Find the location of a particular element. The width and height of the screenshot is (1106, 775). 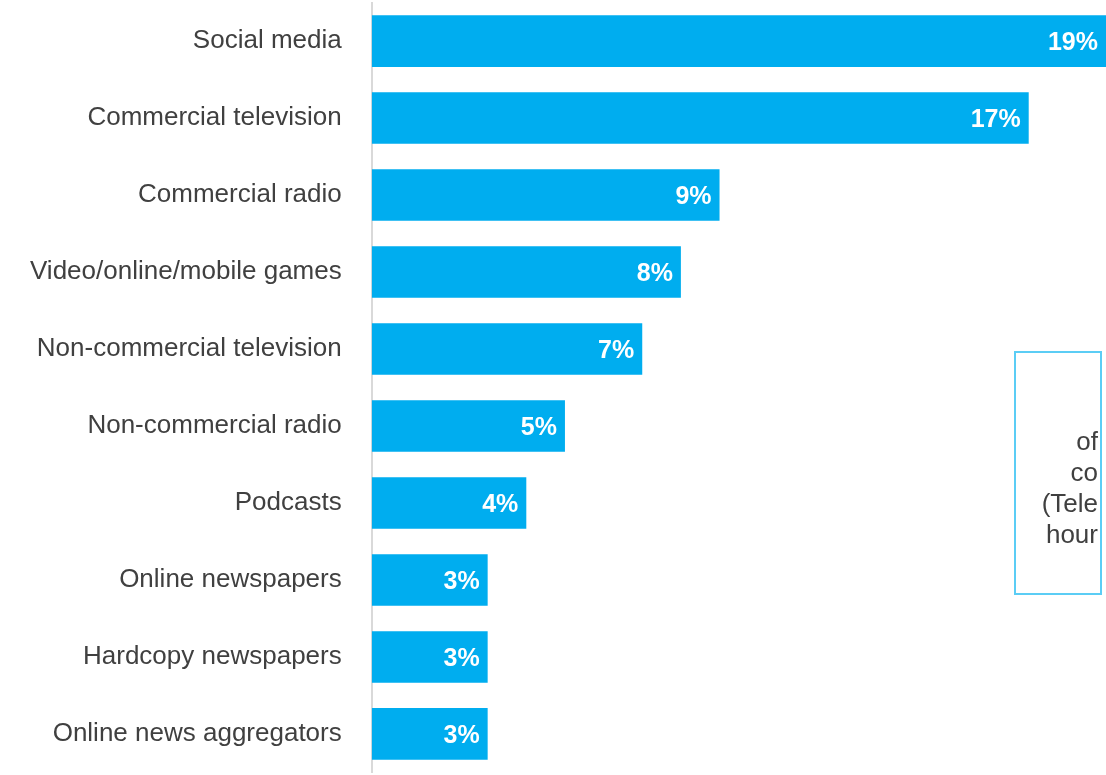

y-tick-label: Non-commercial radio is located at coordinates (214, 424).